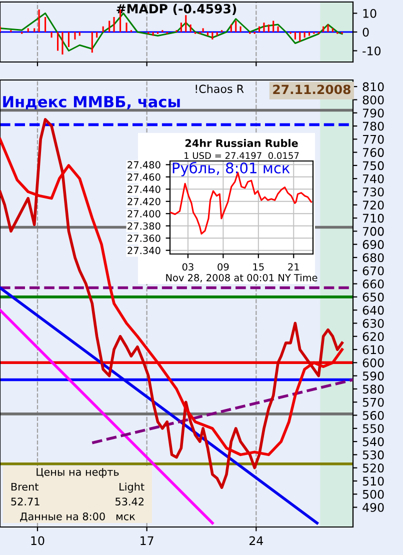 The width and height of the screenshot is (403, 555). I want to click on y-tick-label: 580, so click(373, 389).